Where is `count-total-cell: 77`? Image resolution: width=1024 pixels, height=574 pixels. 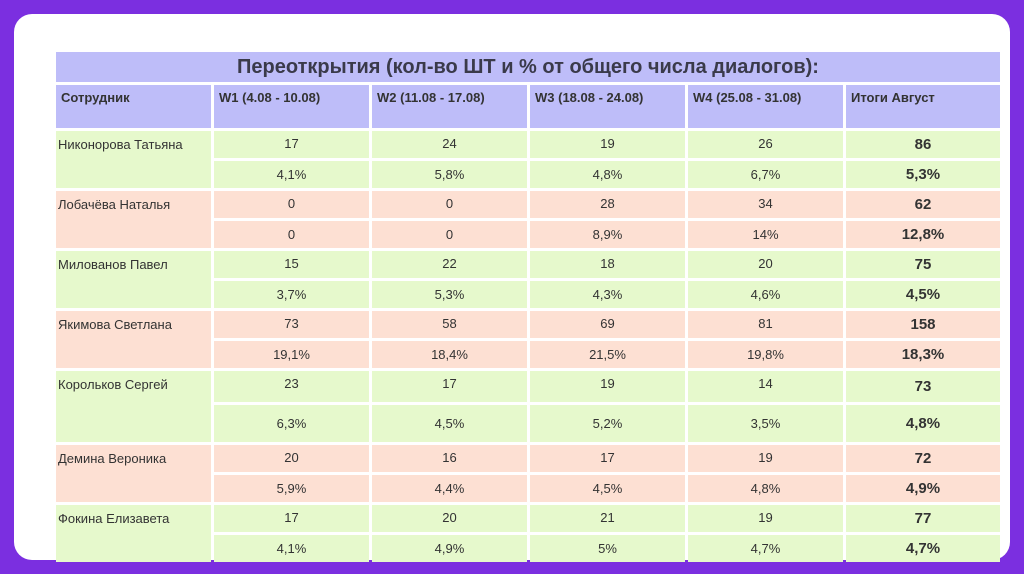
count-total-cell: 77 is located at coordinates (923, 518).